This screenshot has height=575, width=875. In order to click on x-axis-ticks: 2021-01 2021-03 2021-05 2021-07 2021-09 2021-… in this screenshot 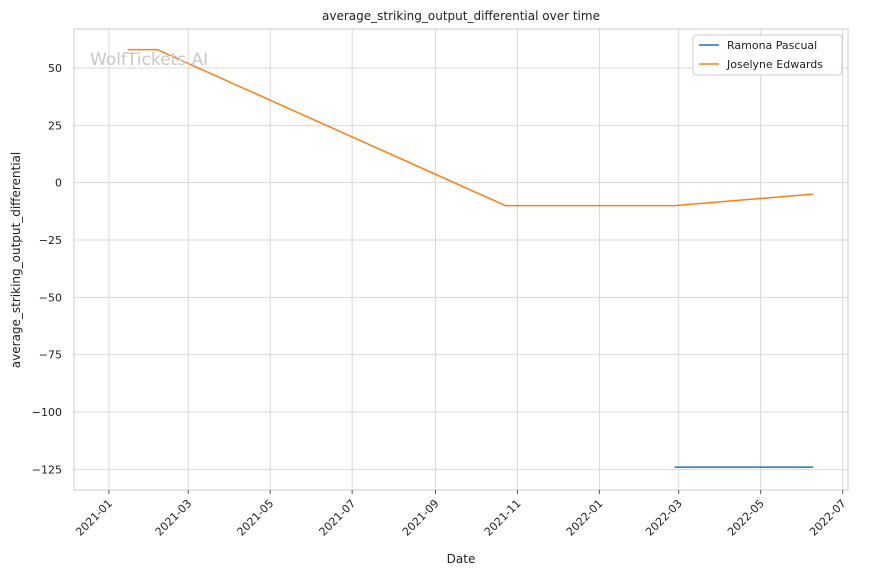, I will do `click(461, 514)`.